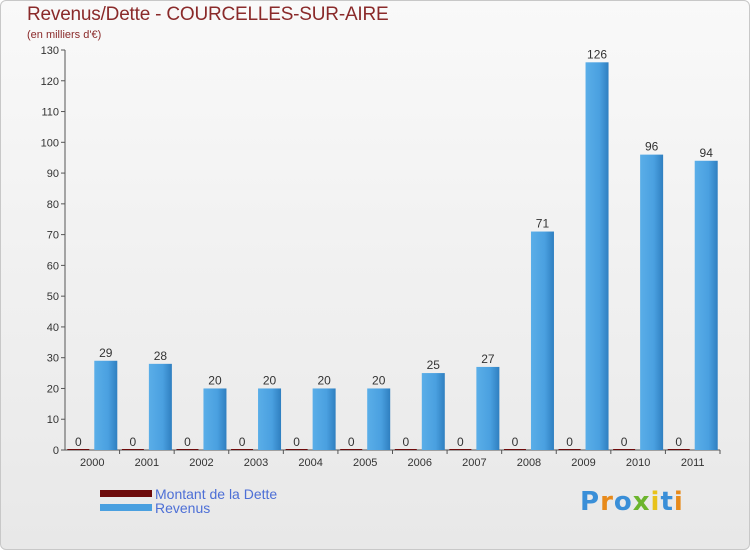 The image size is (750, 550). I want to click on logo-letter: x, so click(641, 502).